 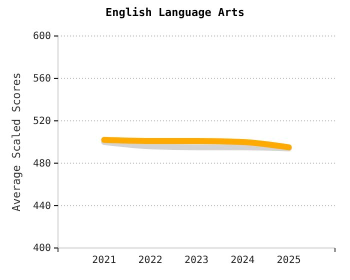 I want to click on chart-title: English Language Arts, so click(x=175, y=12).